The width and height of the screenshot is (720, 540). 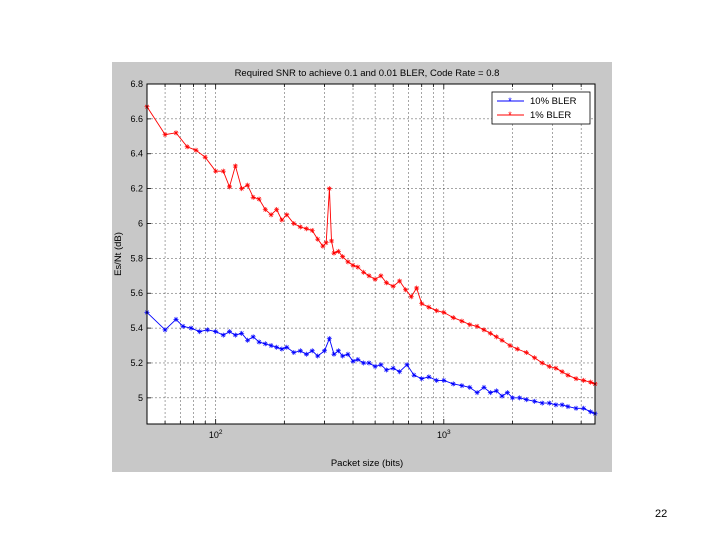 I want to click on y-axis-label: Es/Nt (dB), so click(x=118, y=254).